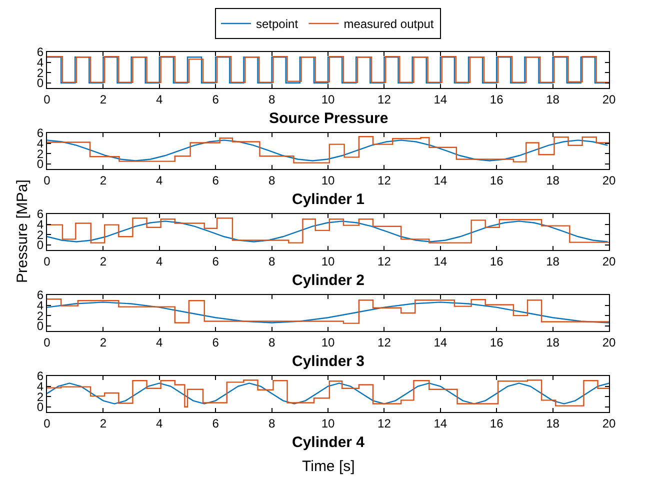  Describe the element at coordinates (328, 466) in the screenshot. I see `x-axis-title: Time [s]` at that location.